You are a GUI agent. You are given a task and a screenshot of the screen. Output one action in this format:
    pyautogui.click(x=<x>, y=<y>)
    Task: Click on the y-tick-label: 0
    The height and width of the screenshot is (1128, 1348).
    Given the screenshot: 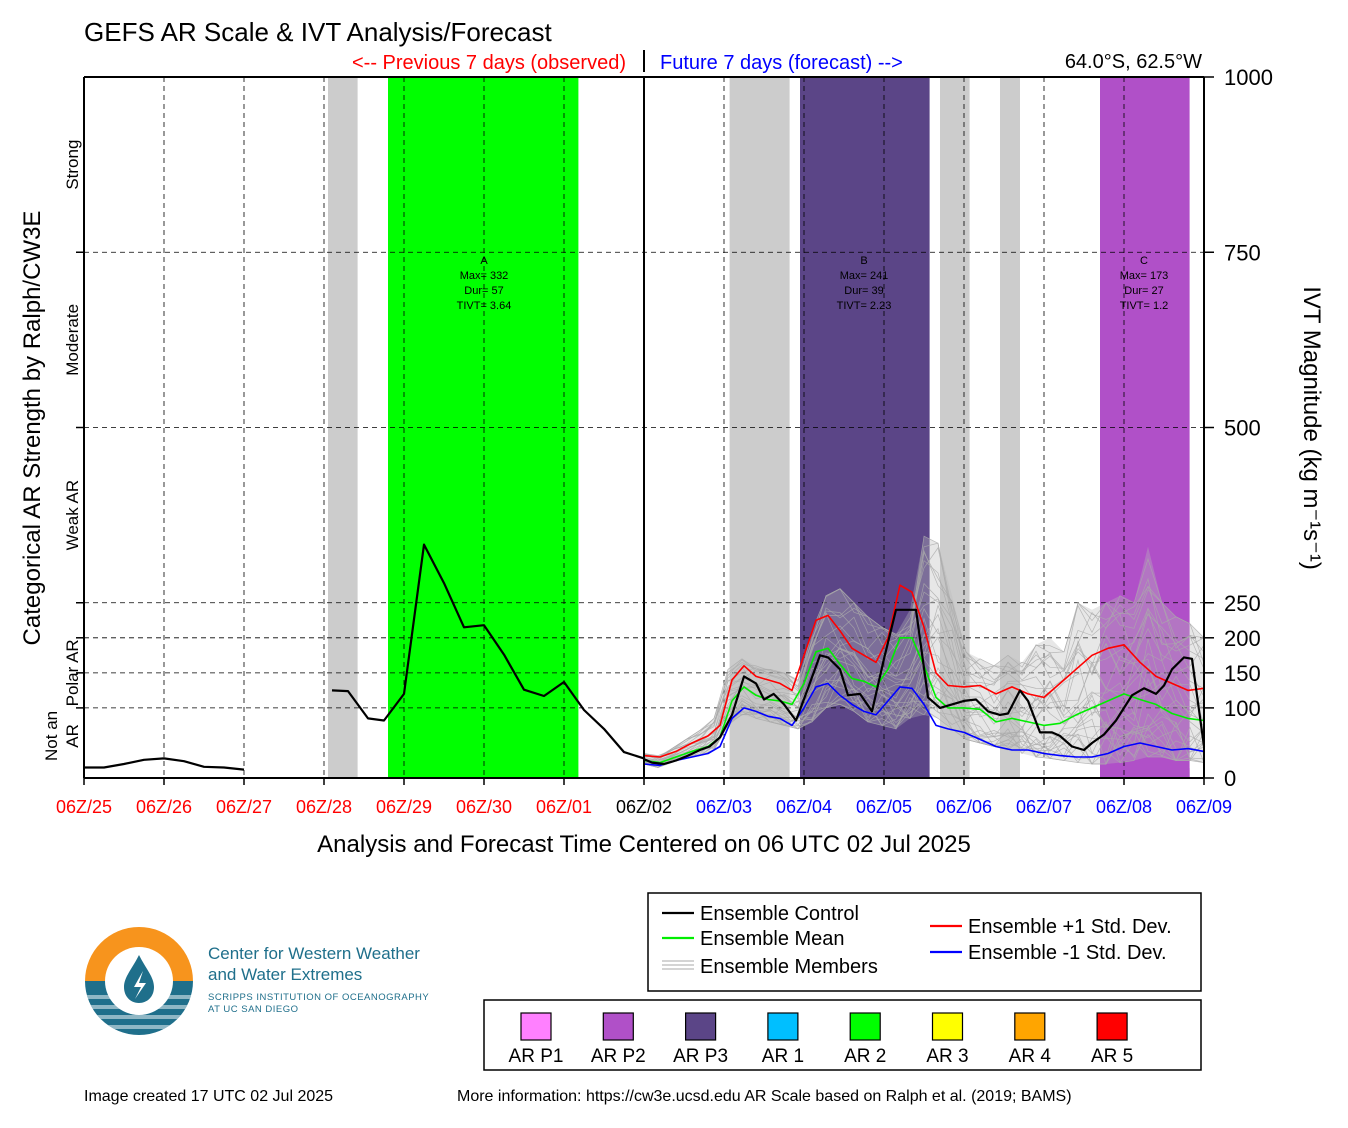 What is the action you would take?
    pyautogui.click(x=1230, y=778)
    